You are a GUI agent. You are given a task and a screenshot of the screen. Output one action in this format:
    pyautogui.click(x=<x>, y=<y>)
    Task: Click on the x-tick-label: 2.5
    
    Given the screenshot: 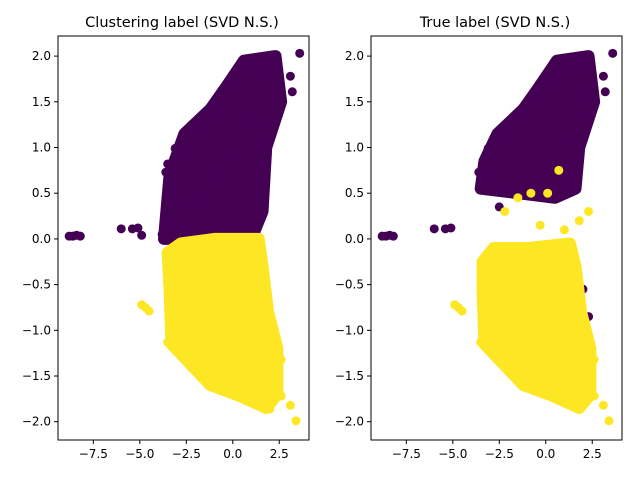 What is the action you would take?
    pyautogui.click(x=279, y=454)
    